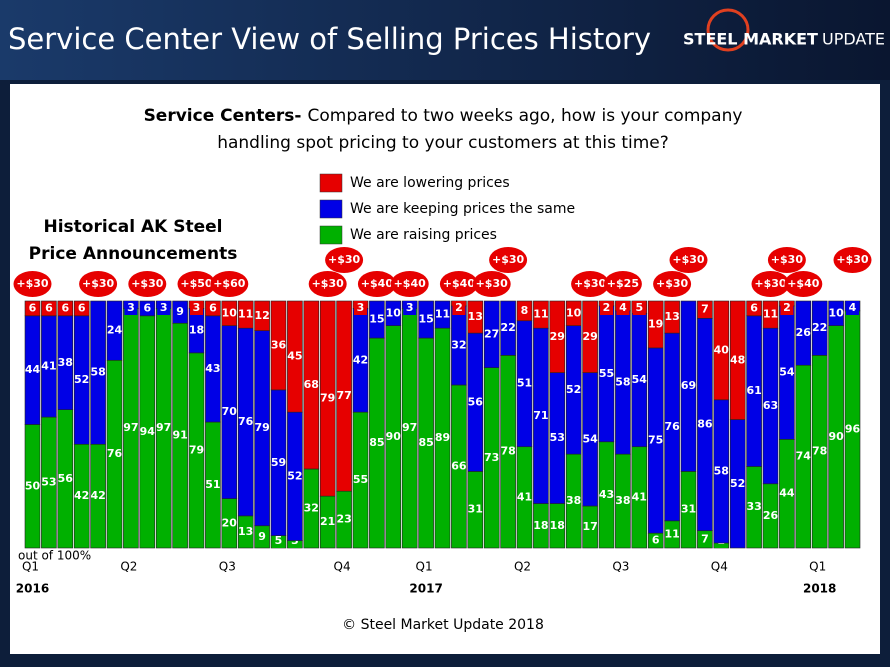  What do you see at coordinates (342, 567) in the screenshot?
I see `x-tick-label: Q4` at bounding box center [342, 567].